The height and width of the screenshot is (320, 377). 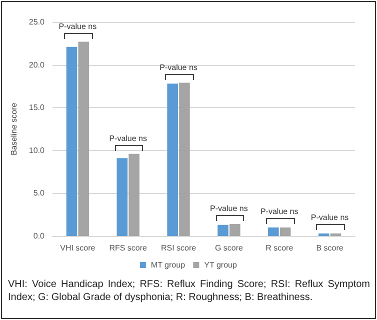 What do you see at coordinates (39, 193) in the screenshot?
I see `y-tick-label: 5.0` at bounding box center [39, 193].